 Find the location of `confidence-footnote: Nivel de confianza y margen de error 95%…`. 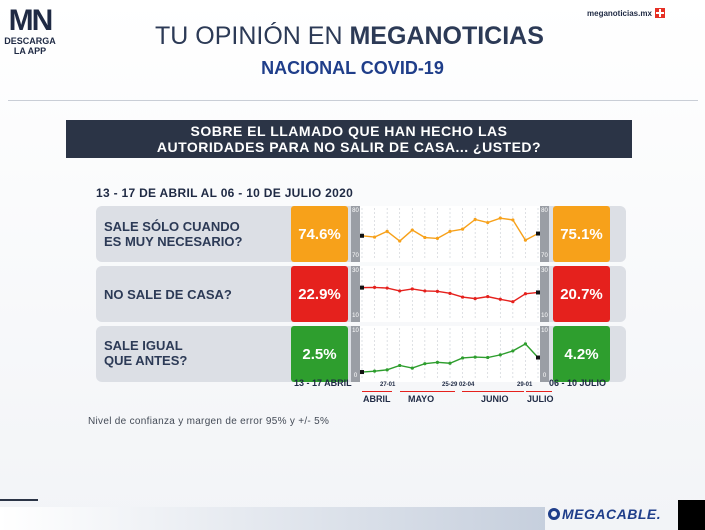

confidence-footnote: Nivel de confianza y margen de error 95%… is located at coordinates (209, 421).